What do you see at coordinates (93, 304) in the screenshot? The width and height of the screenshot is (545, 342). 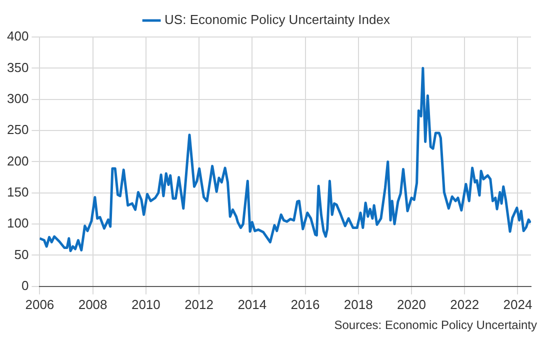 I see `x-tick-label: 2008` at bounding box center [93, 304].